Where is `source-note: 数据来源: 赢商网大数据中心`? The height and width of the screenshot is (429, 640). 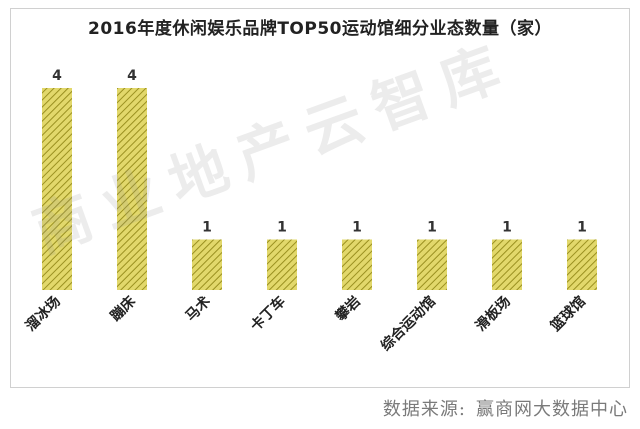 source-note: 数据来源: 赢商网大数据中心 is located at coordinates (505, 408).